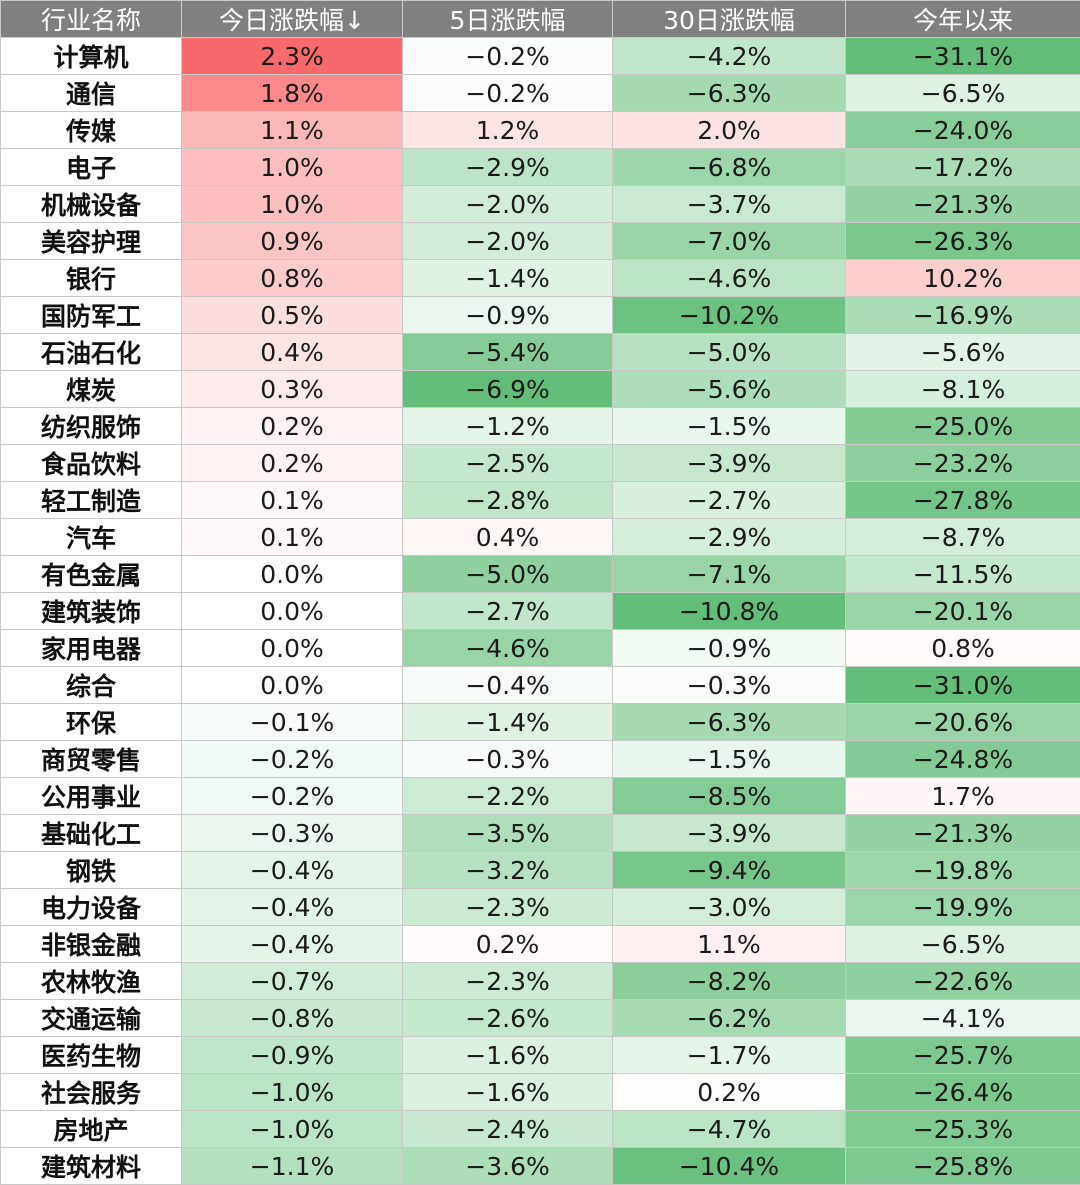 The image size is (1080, 1185). I want to click on cell-ytd-change: −25.7%, so click(963, 1055).